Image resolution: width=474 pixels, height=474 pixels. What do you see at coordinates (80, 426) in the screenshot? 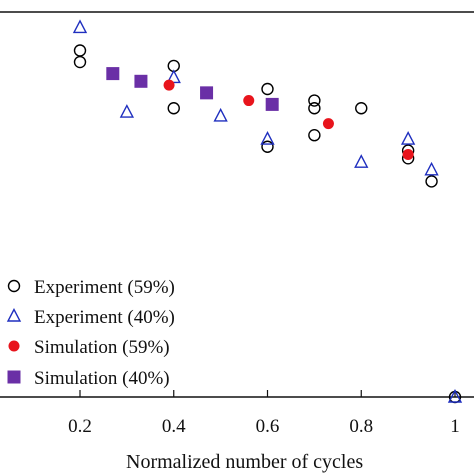
I see `x-tick-label: 0.2` at bounding box center [80, 426].